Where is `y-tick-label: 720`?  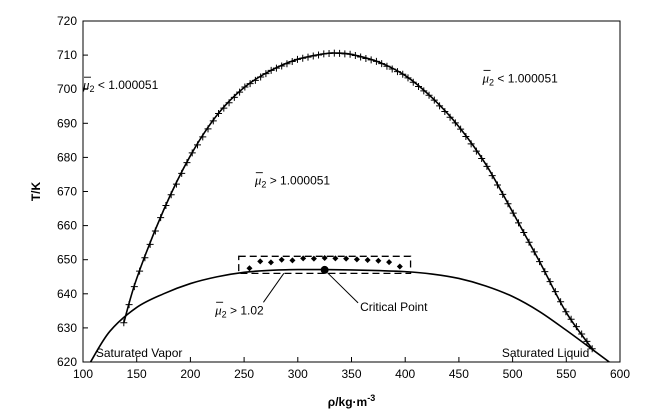
y-tick-label: 720 is located at coordinates (67, 21).